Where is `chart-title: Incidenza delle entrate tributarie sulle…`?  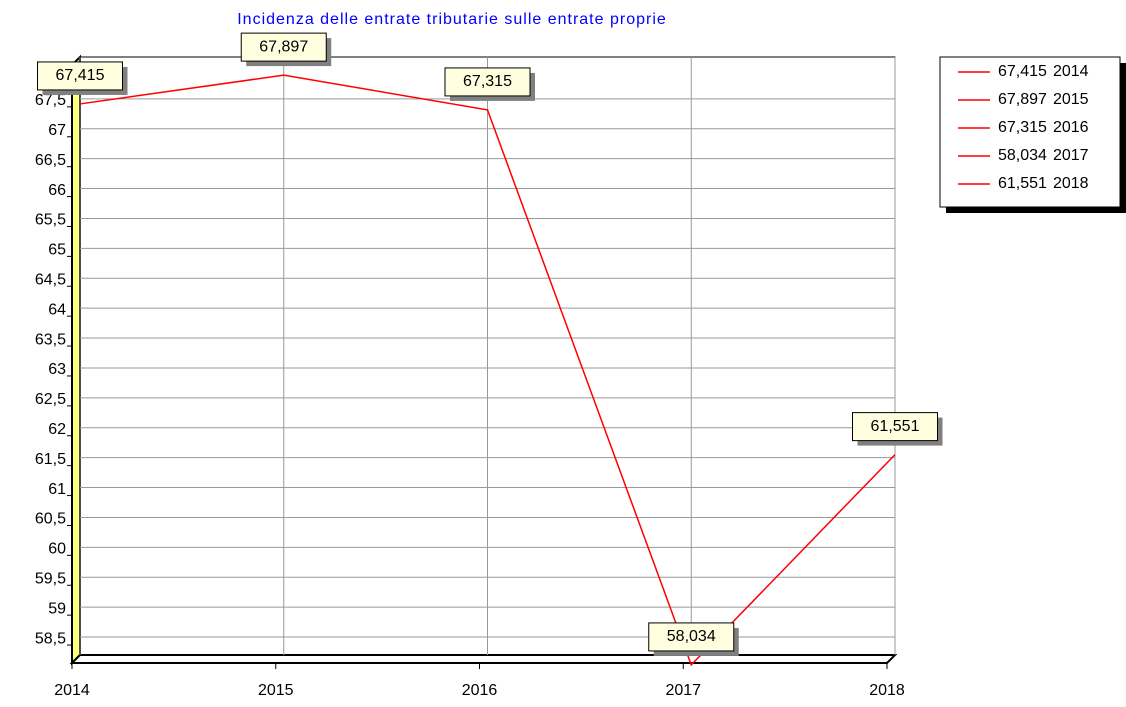
chart-title: Incidenza delle entrate tributarie sulle… is located at coordinates (452, 19).